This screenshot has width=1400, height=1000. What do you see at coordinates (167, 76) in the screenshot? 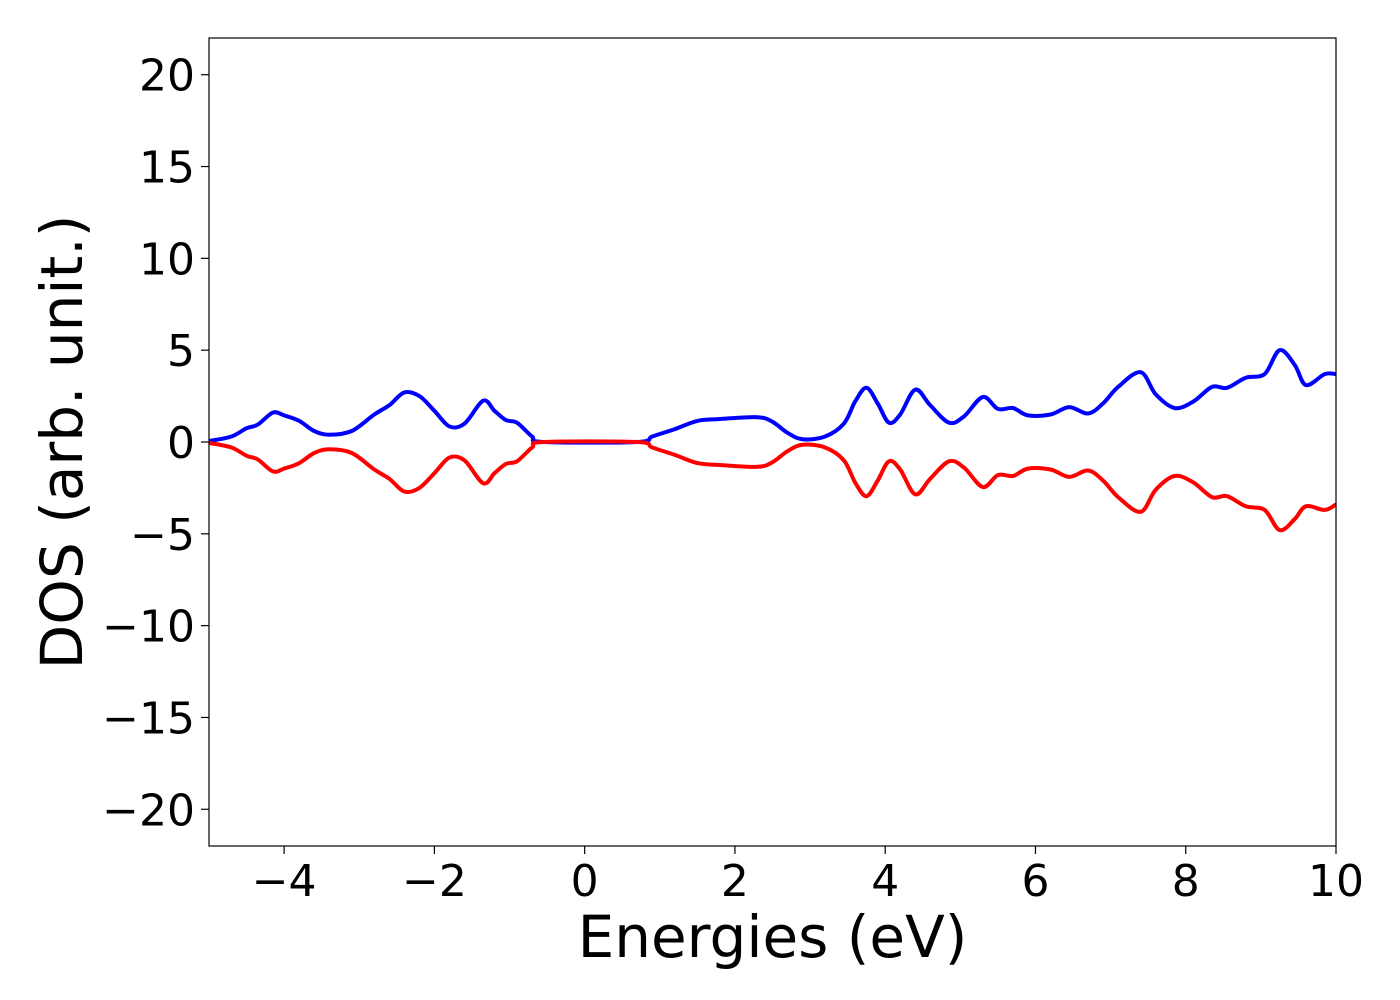
I see `y-tick-label: 20` at bounding box center [167, 76].